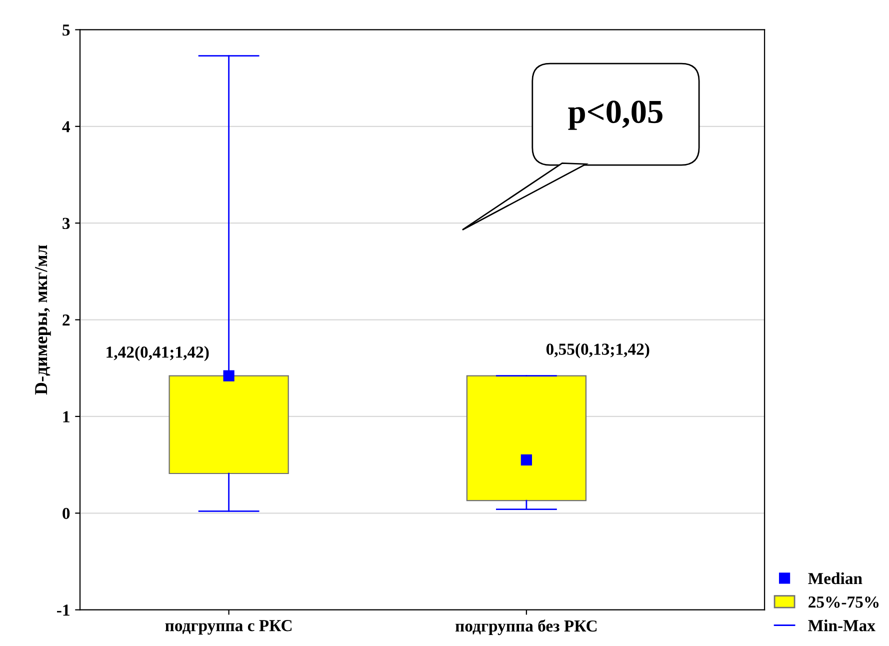 This screenshot has height=646, width=889. Describe the element at coordinates (66, 30) in the screenshot. I see `y-tick-label: 5` at that location.